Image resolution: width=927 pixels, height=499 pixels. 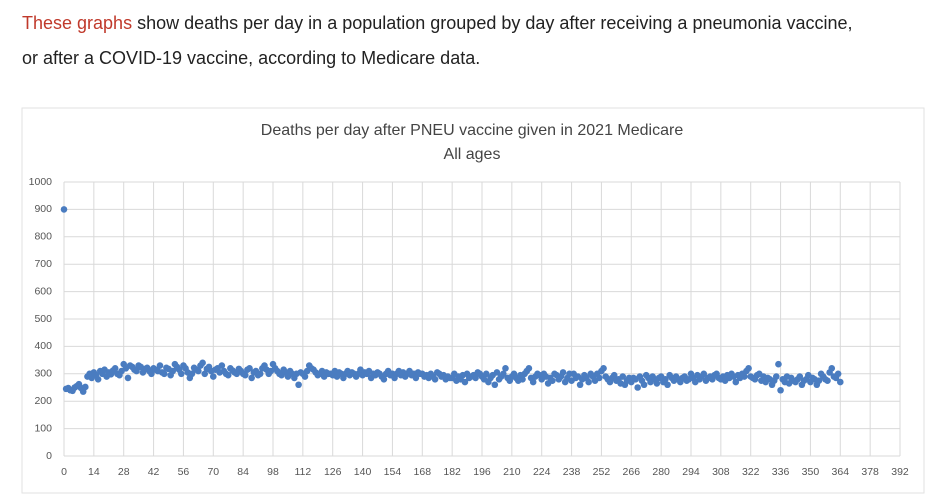 I want to click on x-tick-label: 14, so click(x=94, y=472).